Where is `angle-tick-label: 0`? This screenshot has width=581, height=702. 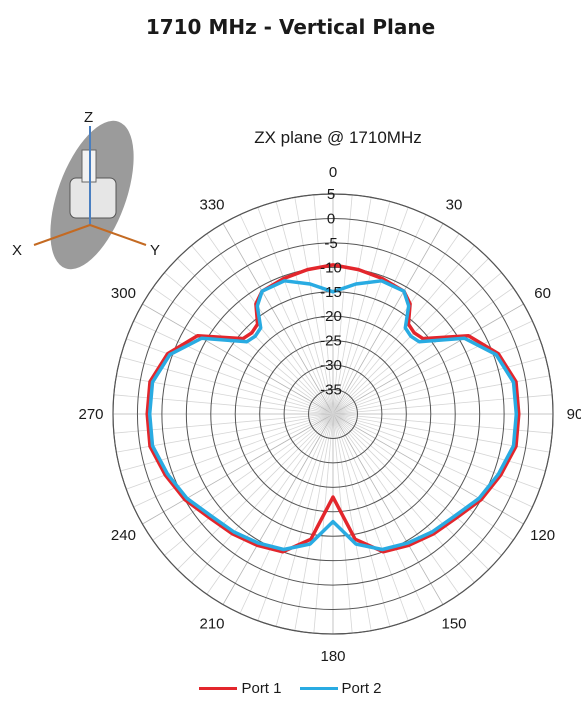 angle-tick-label: 0 is located at coordinates (333, 172).